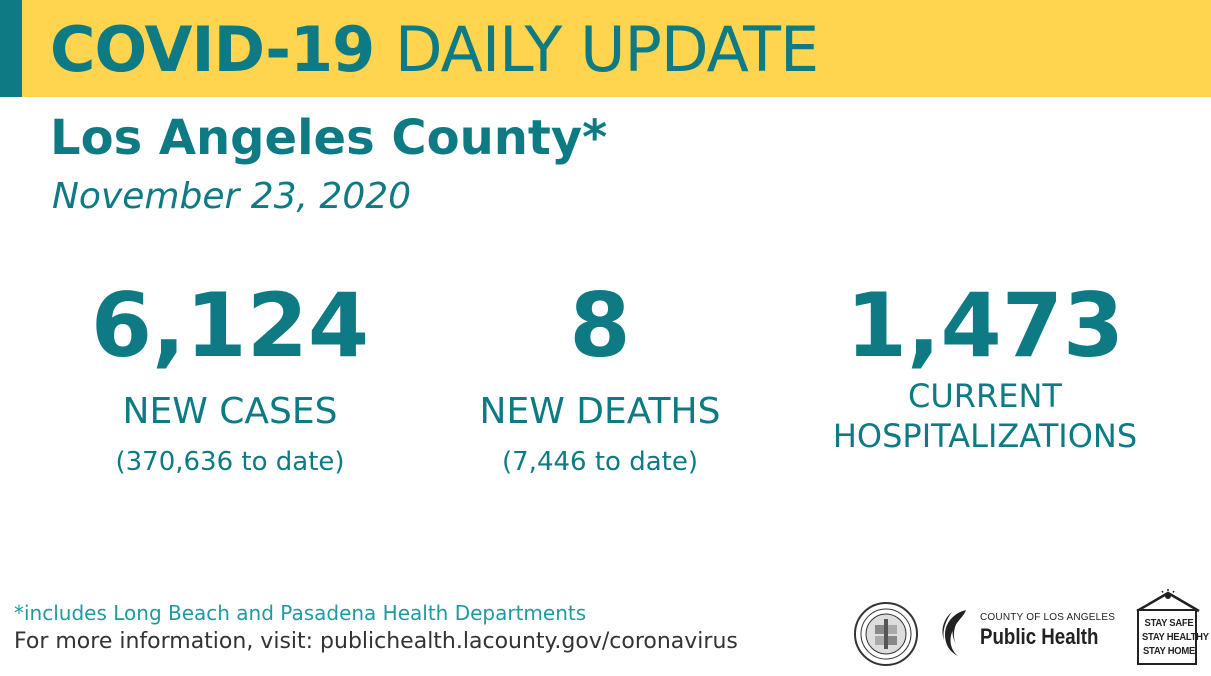  What do you see at coordinates (230, 411) in the screenshot?
I see `new-cases-label: NEW CASES` at bounding box center [230, 411].